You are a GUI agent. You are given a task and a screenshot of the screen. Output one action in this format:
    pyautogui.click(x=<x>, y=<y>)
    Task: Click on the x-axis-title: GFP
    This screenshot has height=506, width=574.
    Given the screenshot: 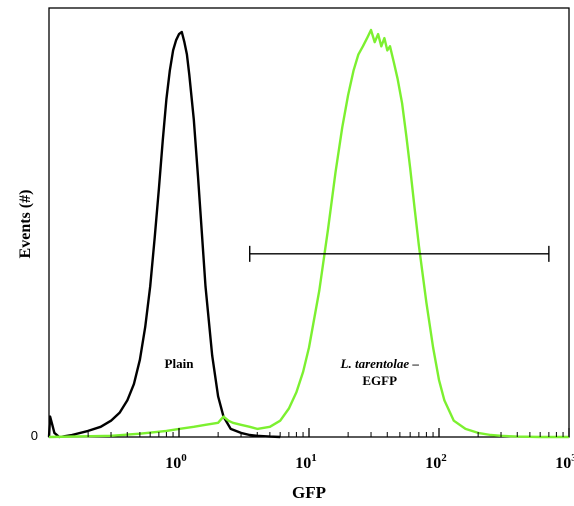 What is the action you would take?
    pyautogui.click(x=309, y=492)
    